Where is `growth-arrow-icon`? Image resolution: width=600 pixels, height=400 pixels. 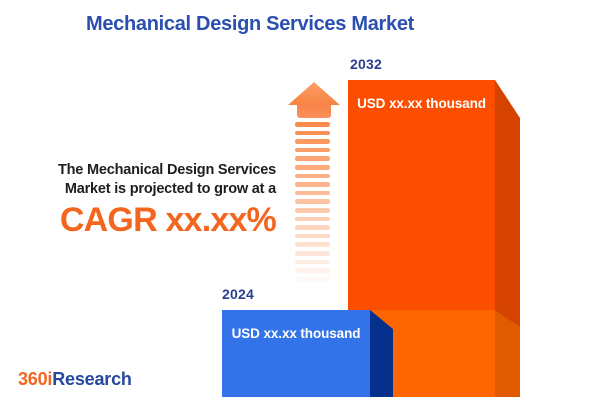 growth-arrow-icon is located at coordinates (314, 187).